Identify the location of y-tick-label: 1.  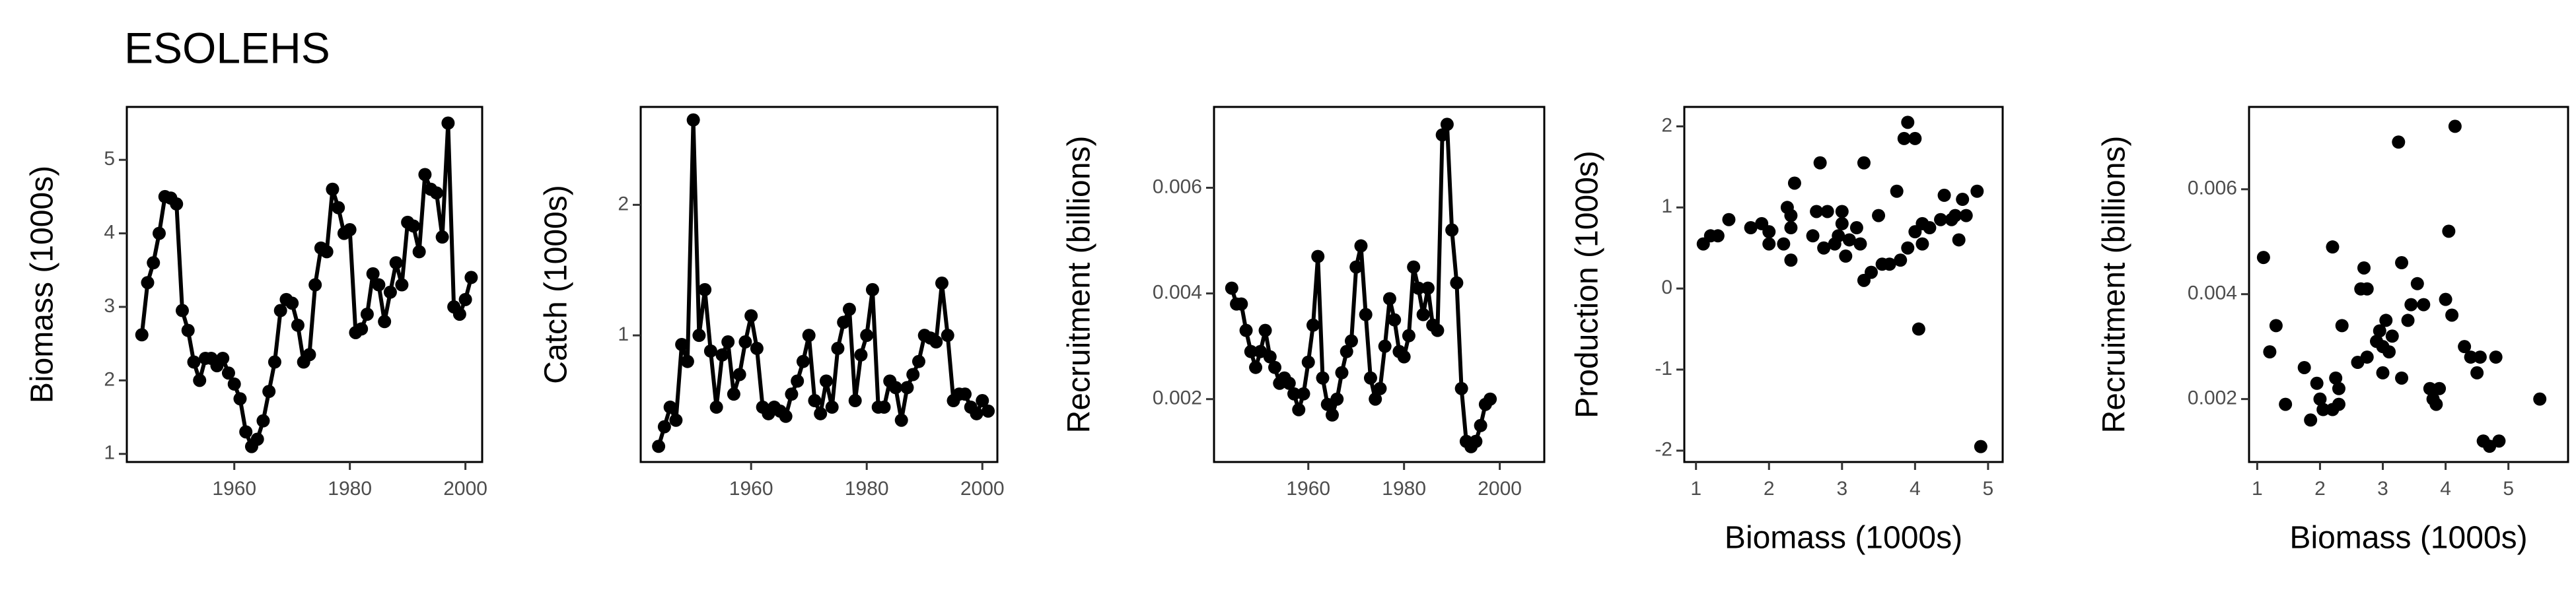
(110, 453).